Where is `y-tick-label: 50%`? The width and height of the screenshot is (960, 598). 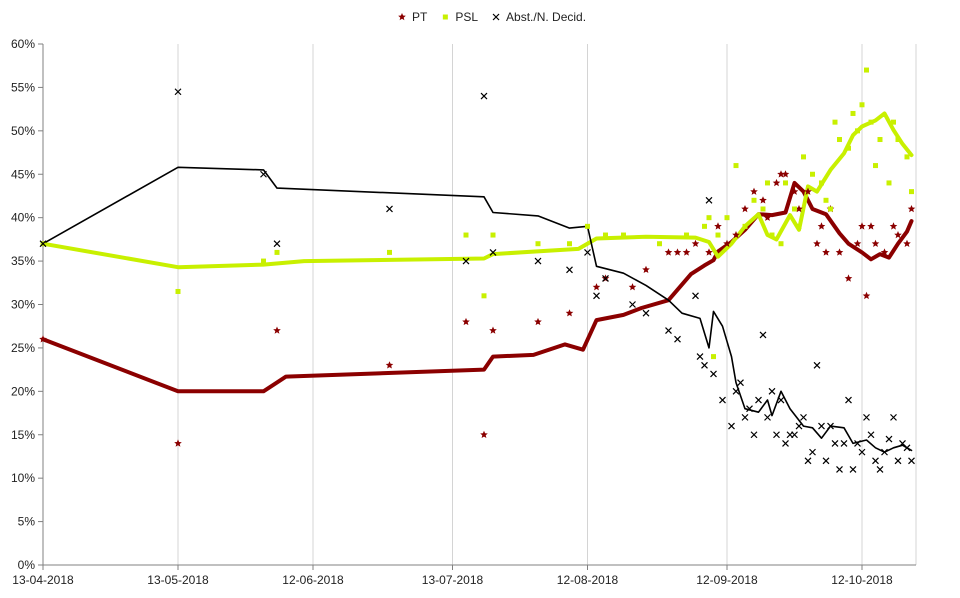
y-tick-label: 50% is located at coordinates (23, 131).